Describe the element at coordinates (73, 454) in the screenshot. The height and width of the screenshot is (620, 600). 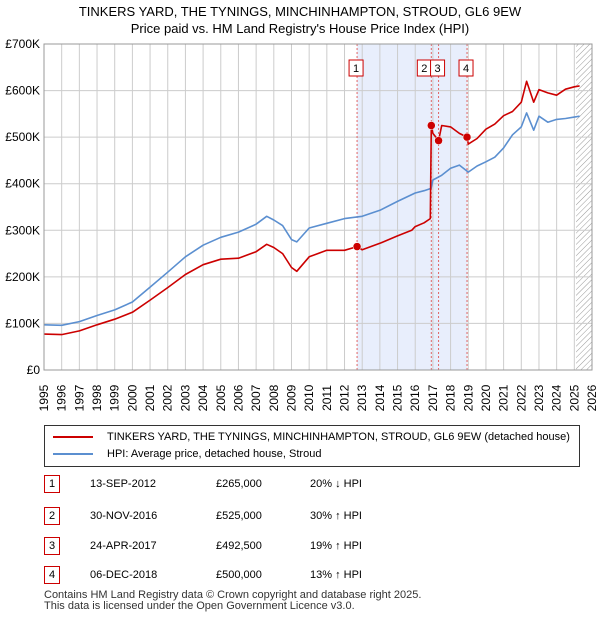
I see `legend-swatch-hpi` at that location.